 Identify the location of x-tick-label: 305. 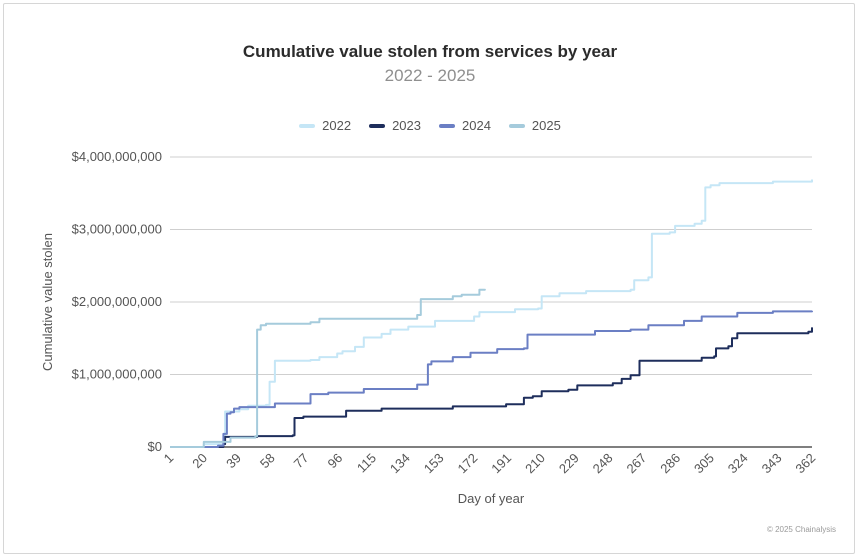
(704, 463).